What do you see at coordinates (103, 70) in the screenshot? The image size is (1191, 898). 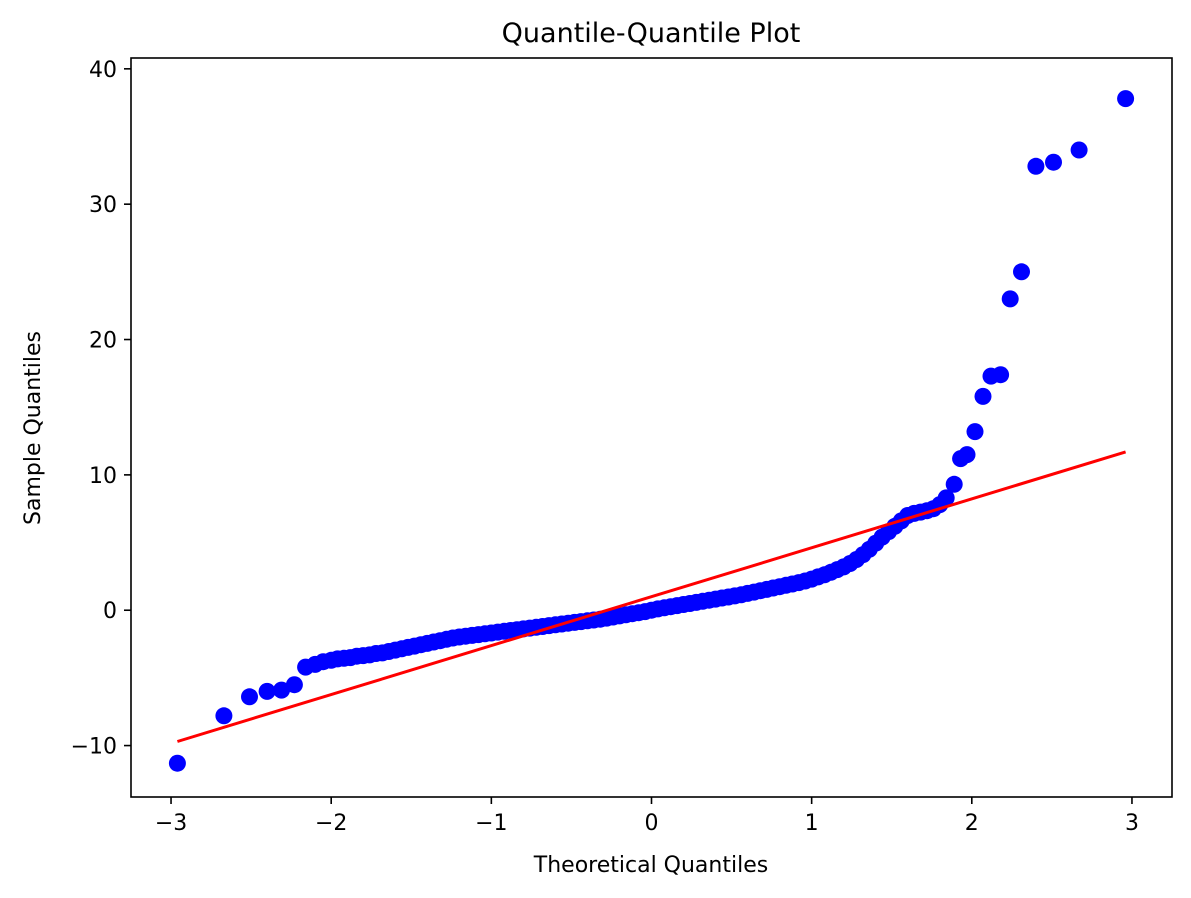 I see `y-tick-label: 40` at bounding box center [103, 70].